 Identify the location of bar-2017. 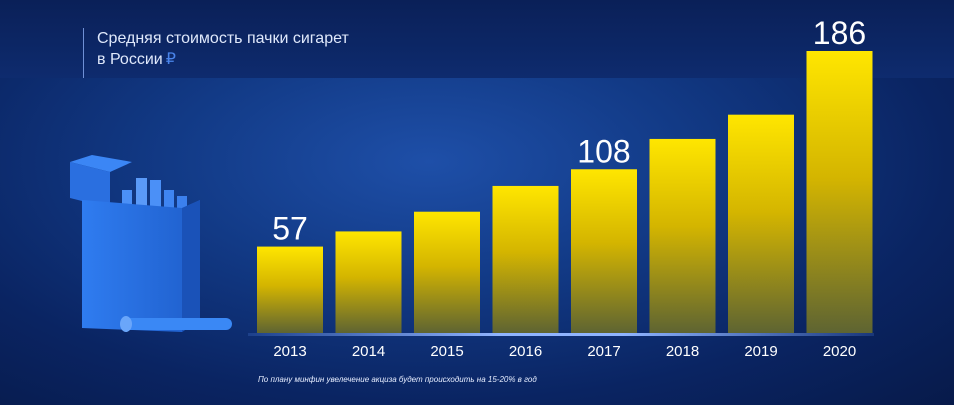
(604, 251).